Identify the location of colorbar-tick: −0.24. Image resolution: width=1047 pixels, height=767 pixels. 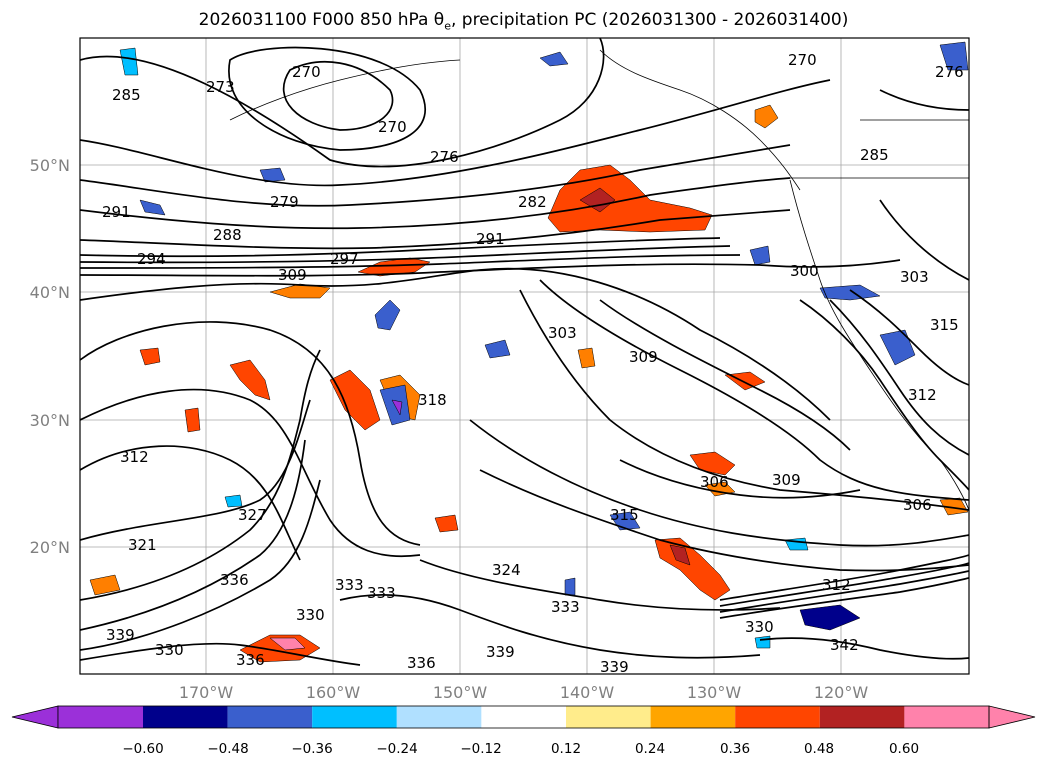
(396, 749).